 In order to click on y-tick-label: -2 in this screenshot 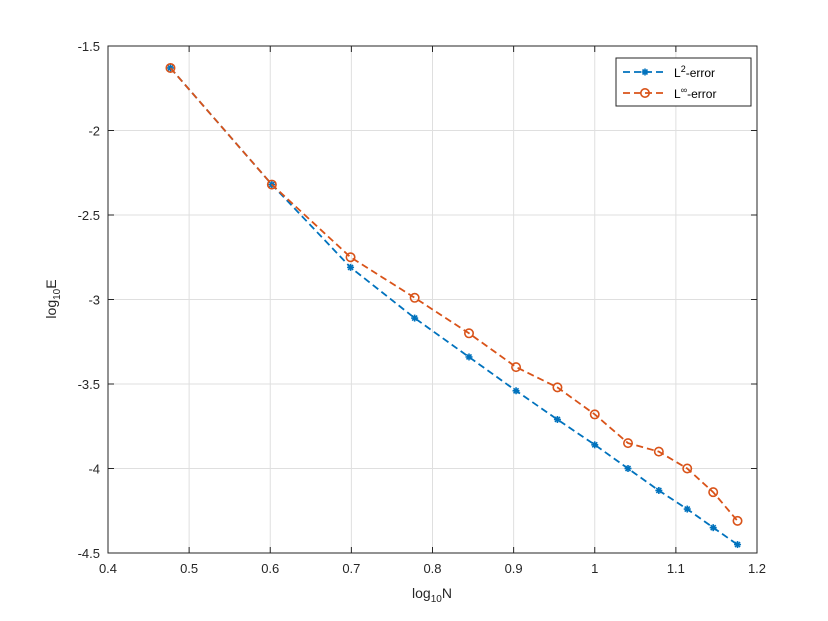, I will do `click(94, 131)`.